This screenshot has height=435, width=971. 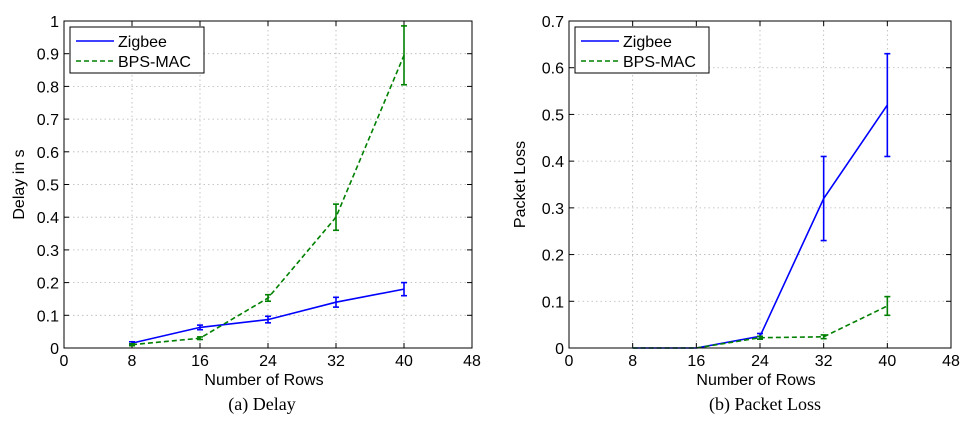 I want to click on y-tick-label: 0.8, so click(x=48, y=87).